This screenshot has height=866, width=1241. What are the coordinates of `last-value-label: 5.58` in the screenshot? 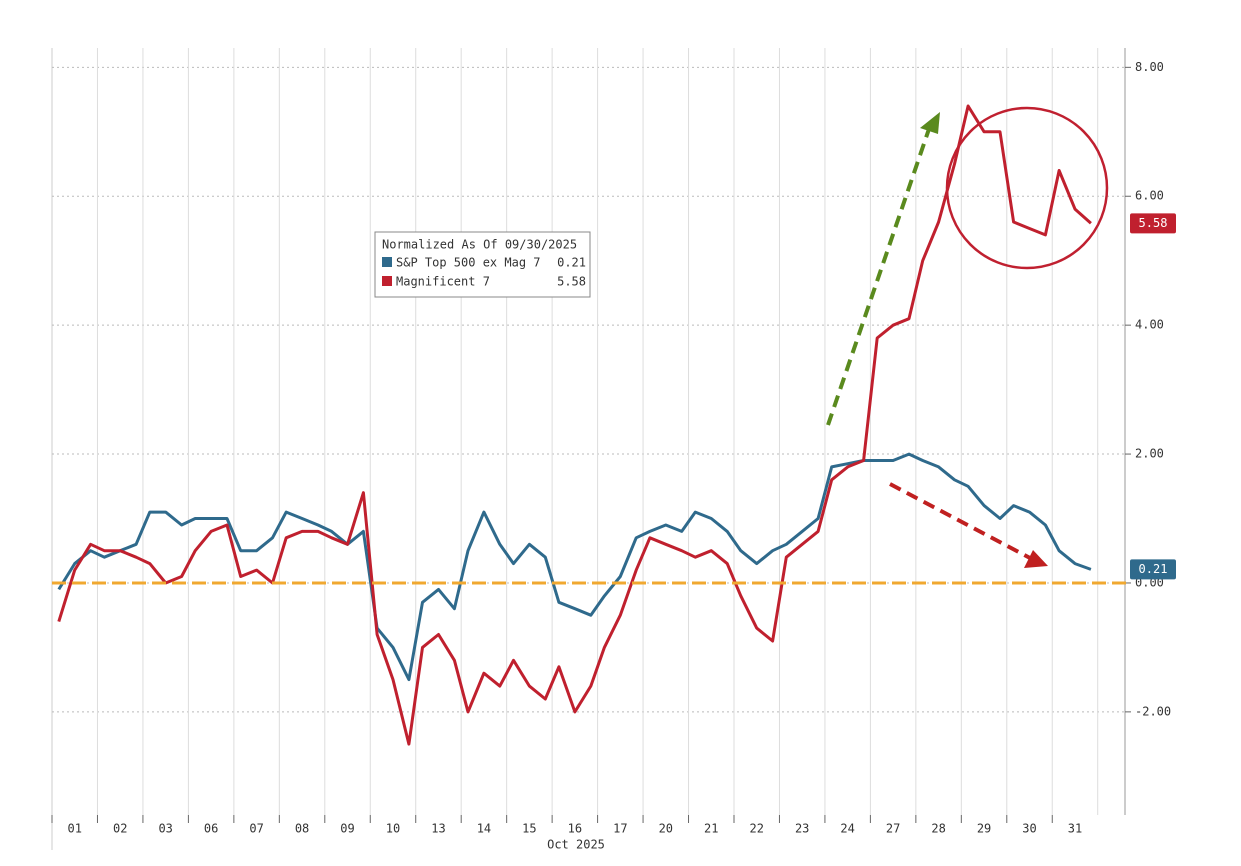 It's located at (1153, 223).